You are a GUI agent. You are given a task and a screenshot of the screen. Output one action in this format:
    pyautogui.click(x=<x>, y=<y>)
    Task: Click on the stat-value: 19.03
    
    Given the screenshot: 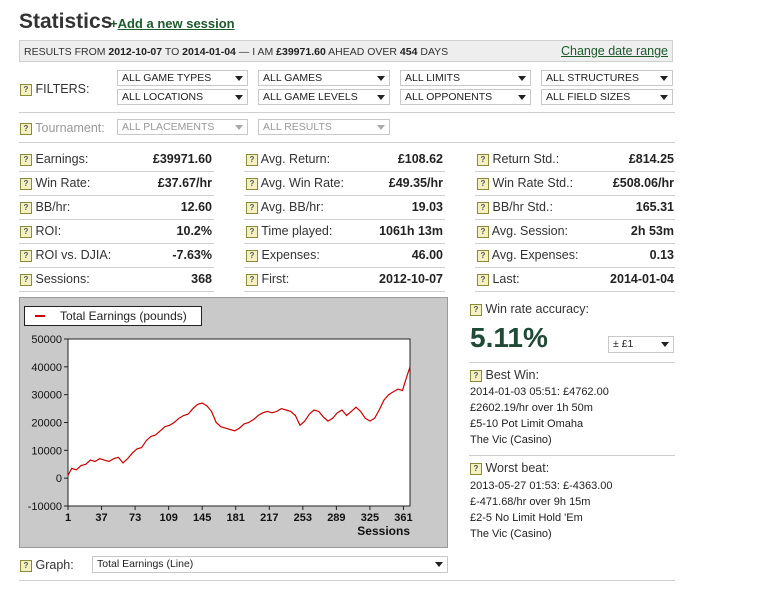 What is the action you would take?
    pyautogui.click(x=427, y=207)
    